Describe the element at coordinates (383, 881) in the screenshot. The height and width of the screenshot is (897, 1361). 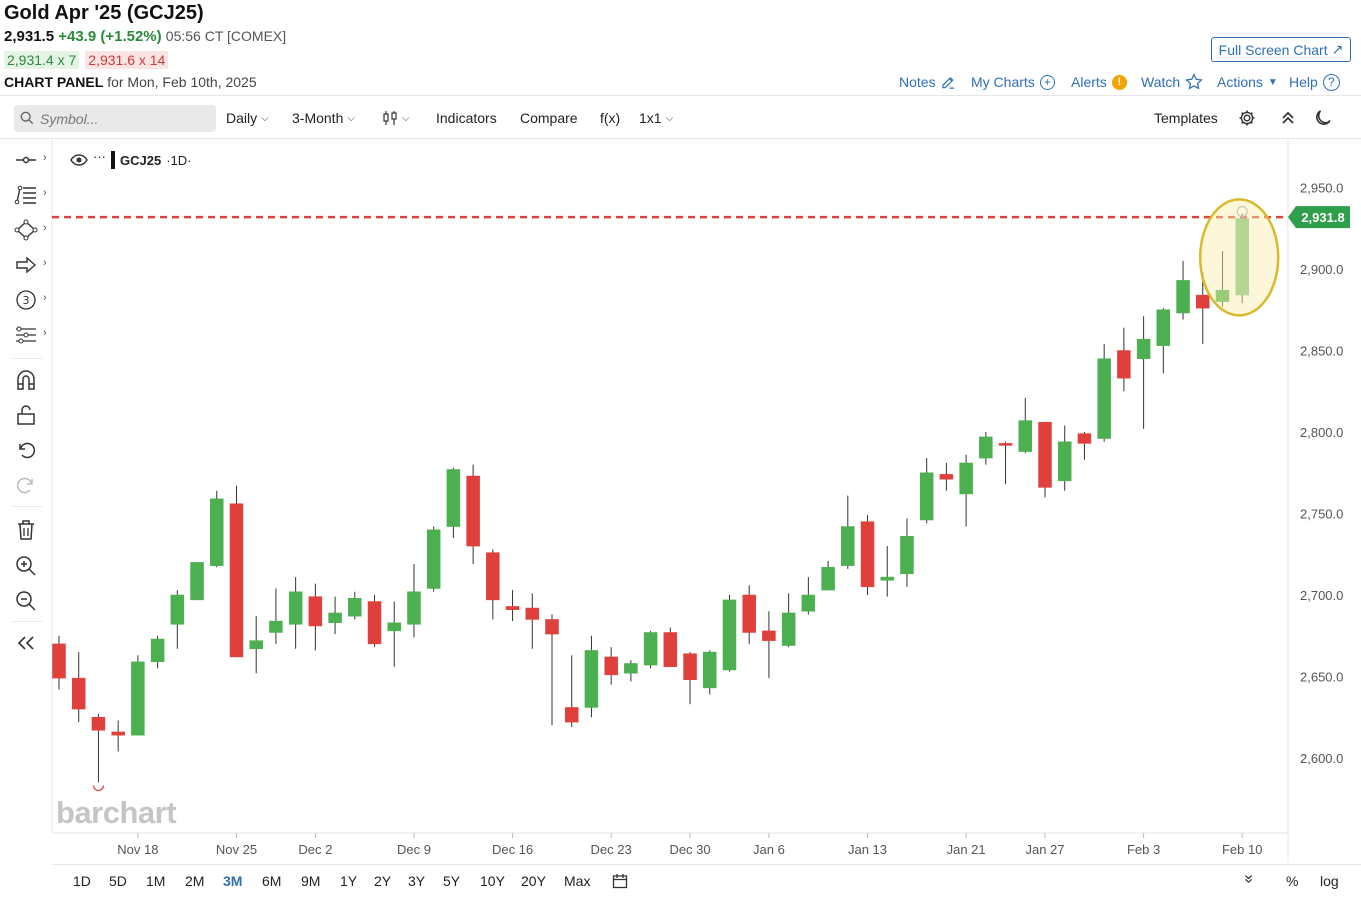
I see `range-button-2y: 2Y` at that location.